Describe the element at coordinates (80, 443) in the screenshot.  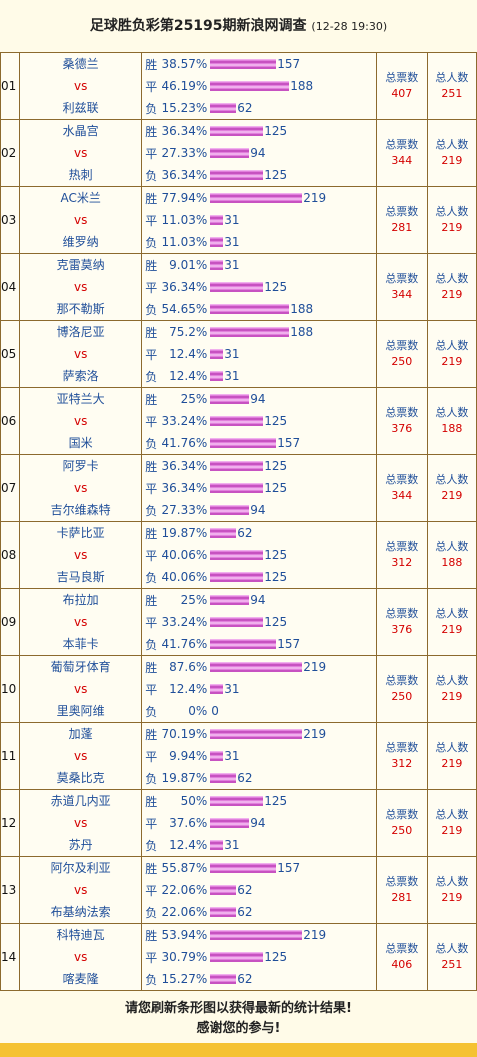
I see `away-team: 国米` at that location.